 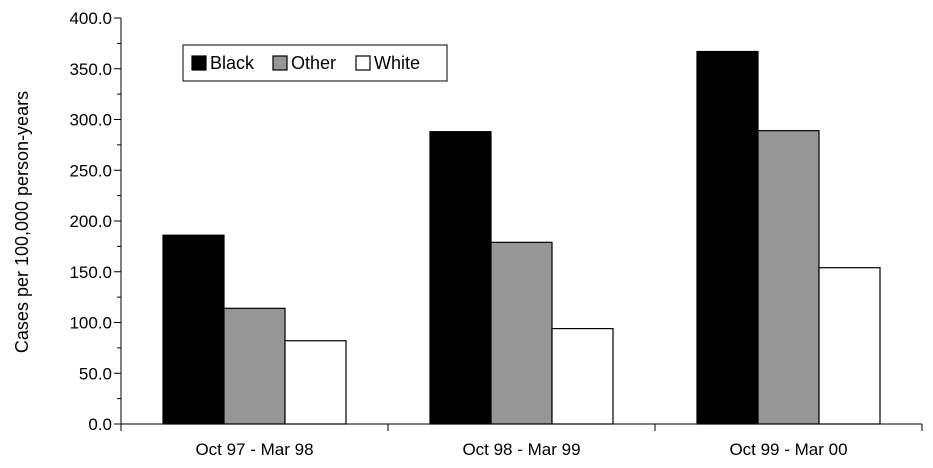 I want to click on x-tick-label: Oct 99 - Mar 00, so click(x=788, y=449).